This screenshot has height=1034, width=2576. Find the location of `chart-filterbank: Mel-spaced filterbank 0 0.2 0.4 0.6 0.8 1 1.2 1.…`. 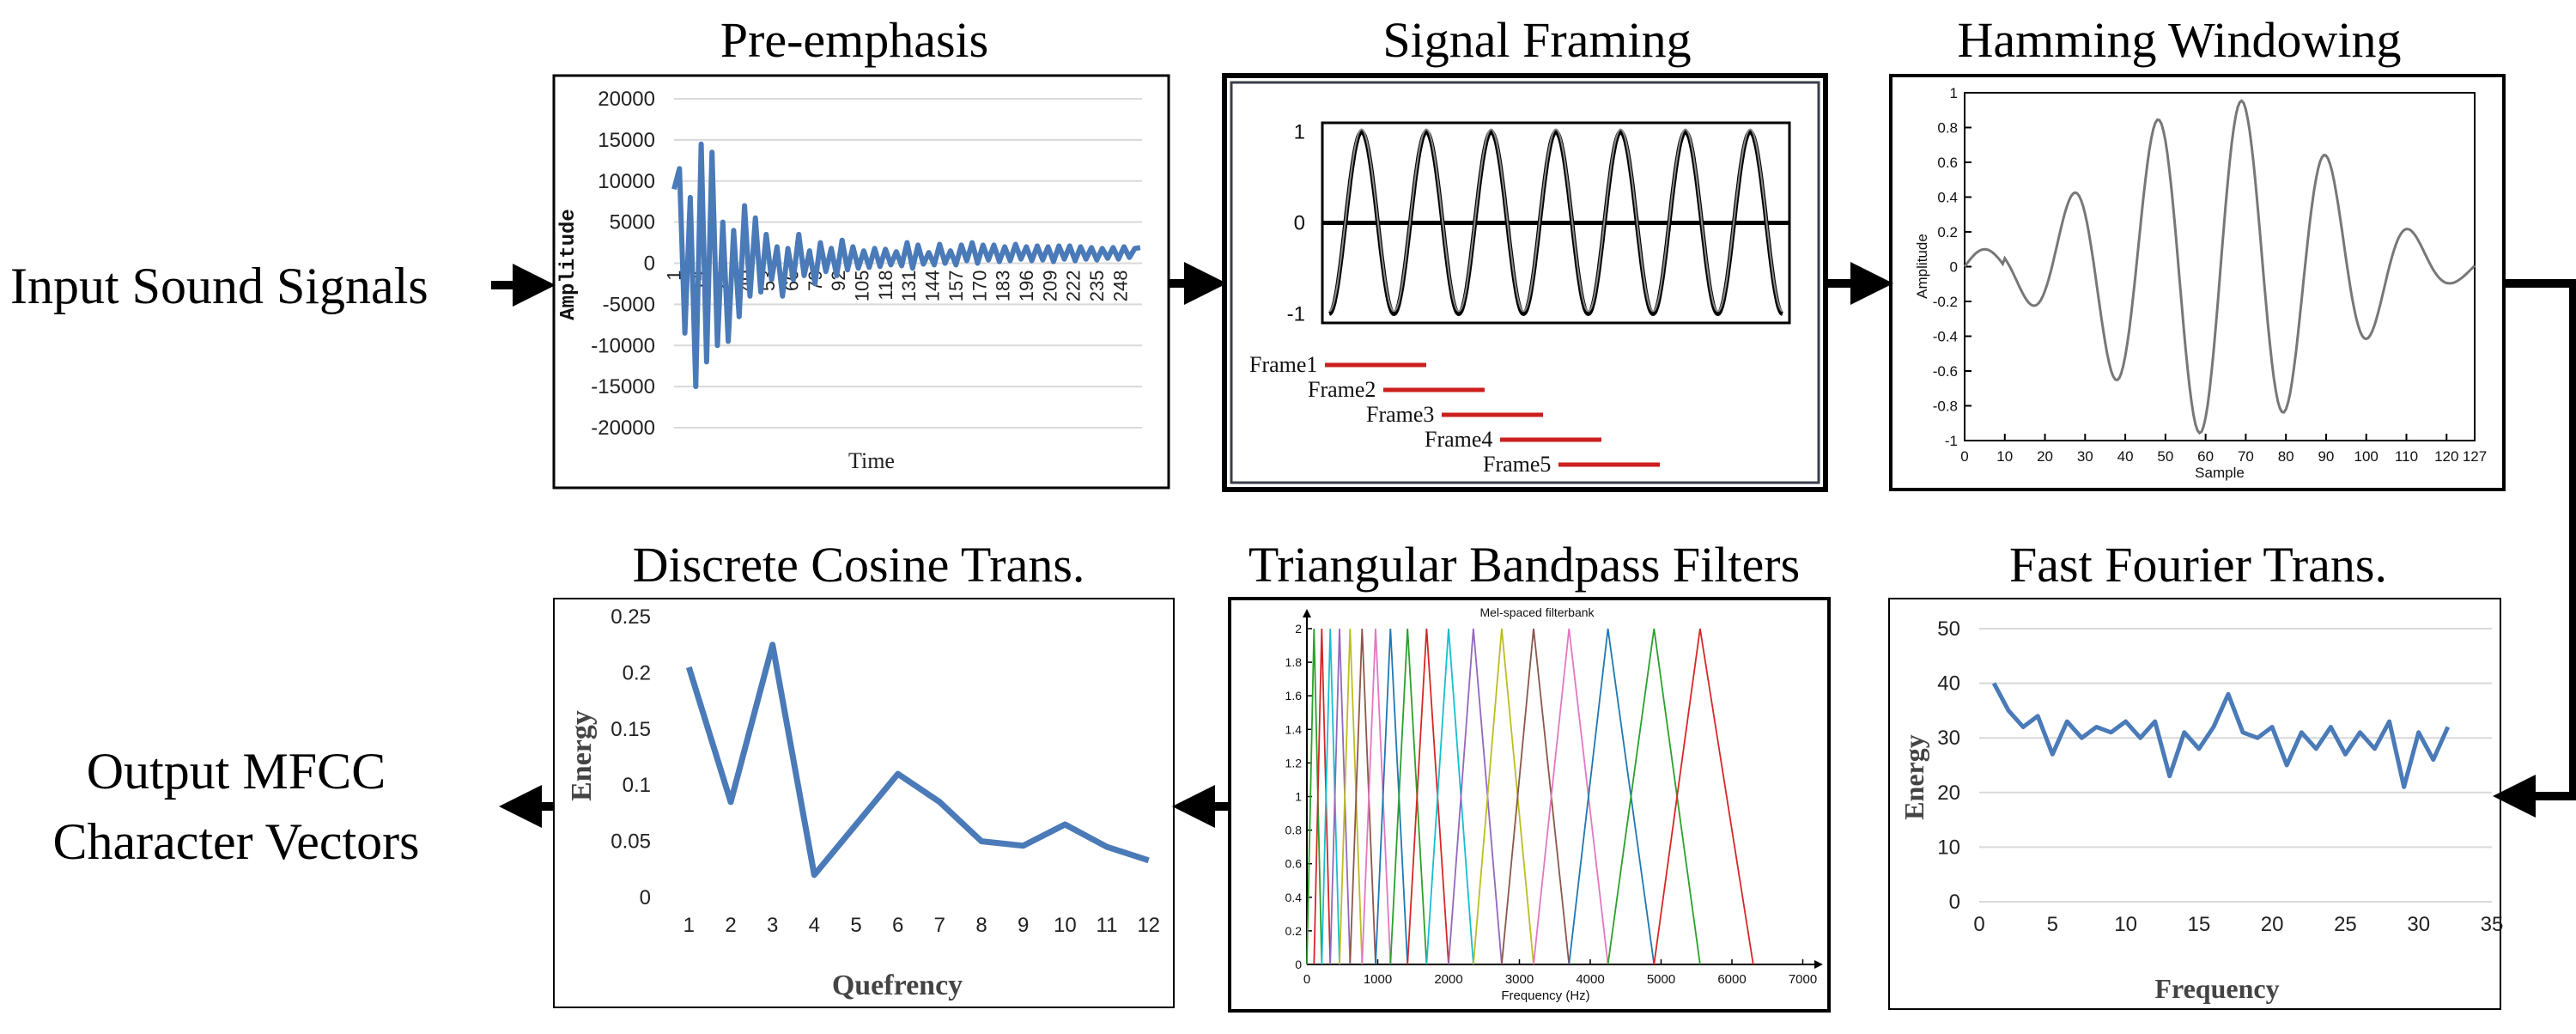

chart-filterbank: Mel-spaced filterbank 0 0.2 0.4 0.6 0.8 1 1.2 1.… is located at coordinates (1554, 804).